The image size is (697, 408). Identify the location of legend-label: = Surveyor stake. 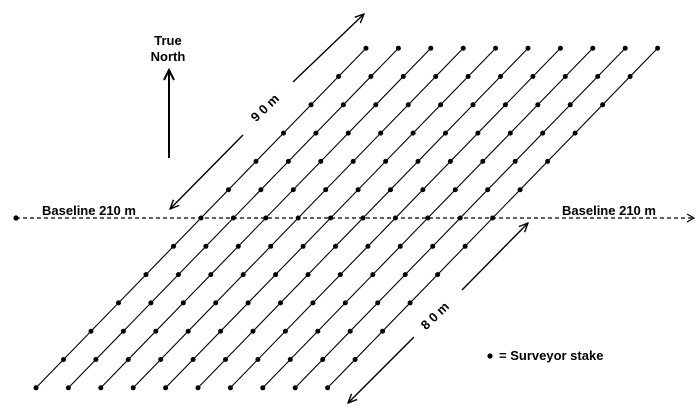
(551, 355).